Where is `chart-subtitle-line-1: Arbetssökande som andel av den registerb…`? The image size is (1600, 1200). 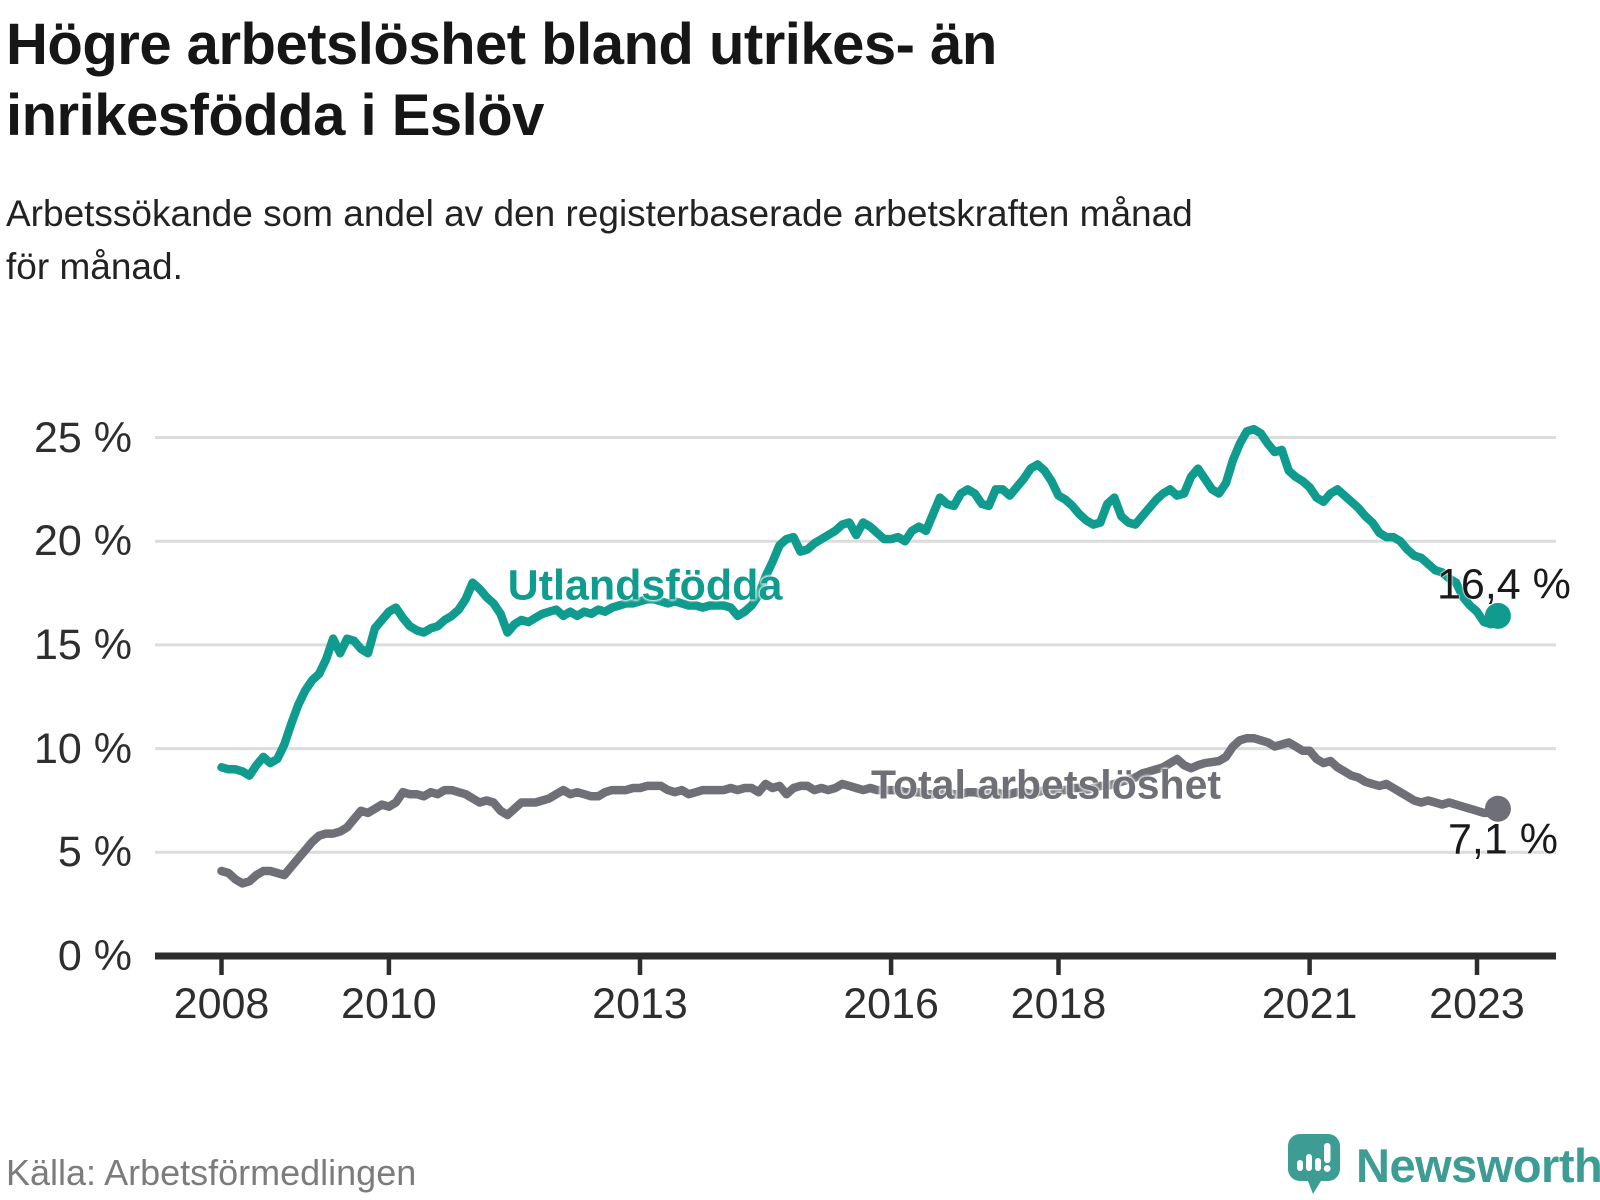
chart-subtitle-line-1: Arbetssökande som andel av den registerb… is located at coordinates (599, 213).